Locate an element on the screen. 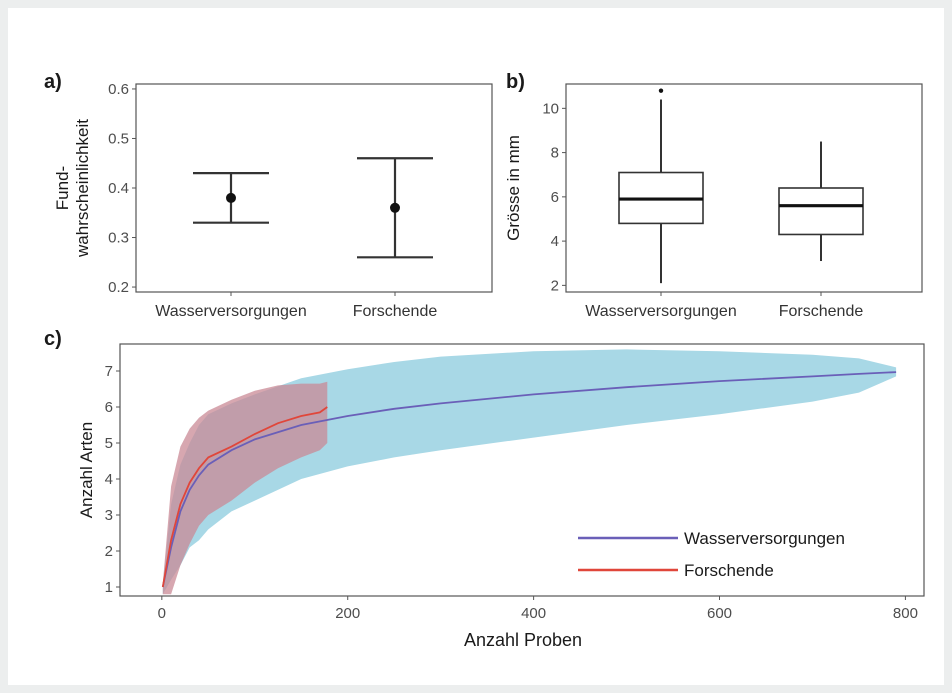  panel-a-marks is located at coordinates (313, 208).